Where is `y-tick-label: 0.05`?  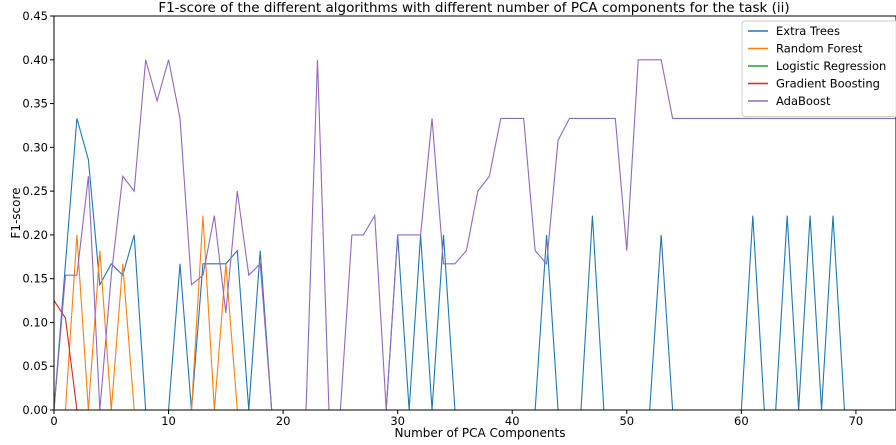 y-tick-label: 0.05 is located at coordinates (35, 366).